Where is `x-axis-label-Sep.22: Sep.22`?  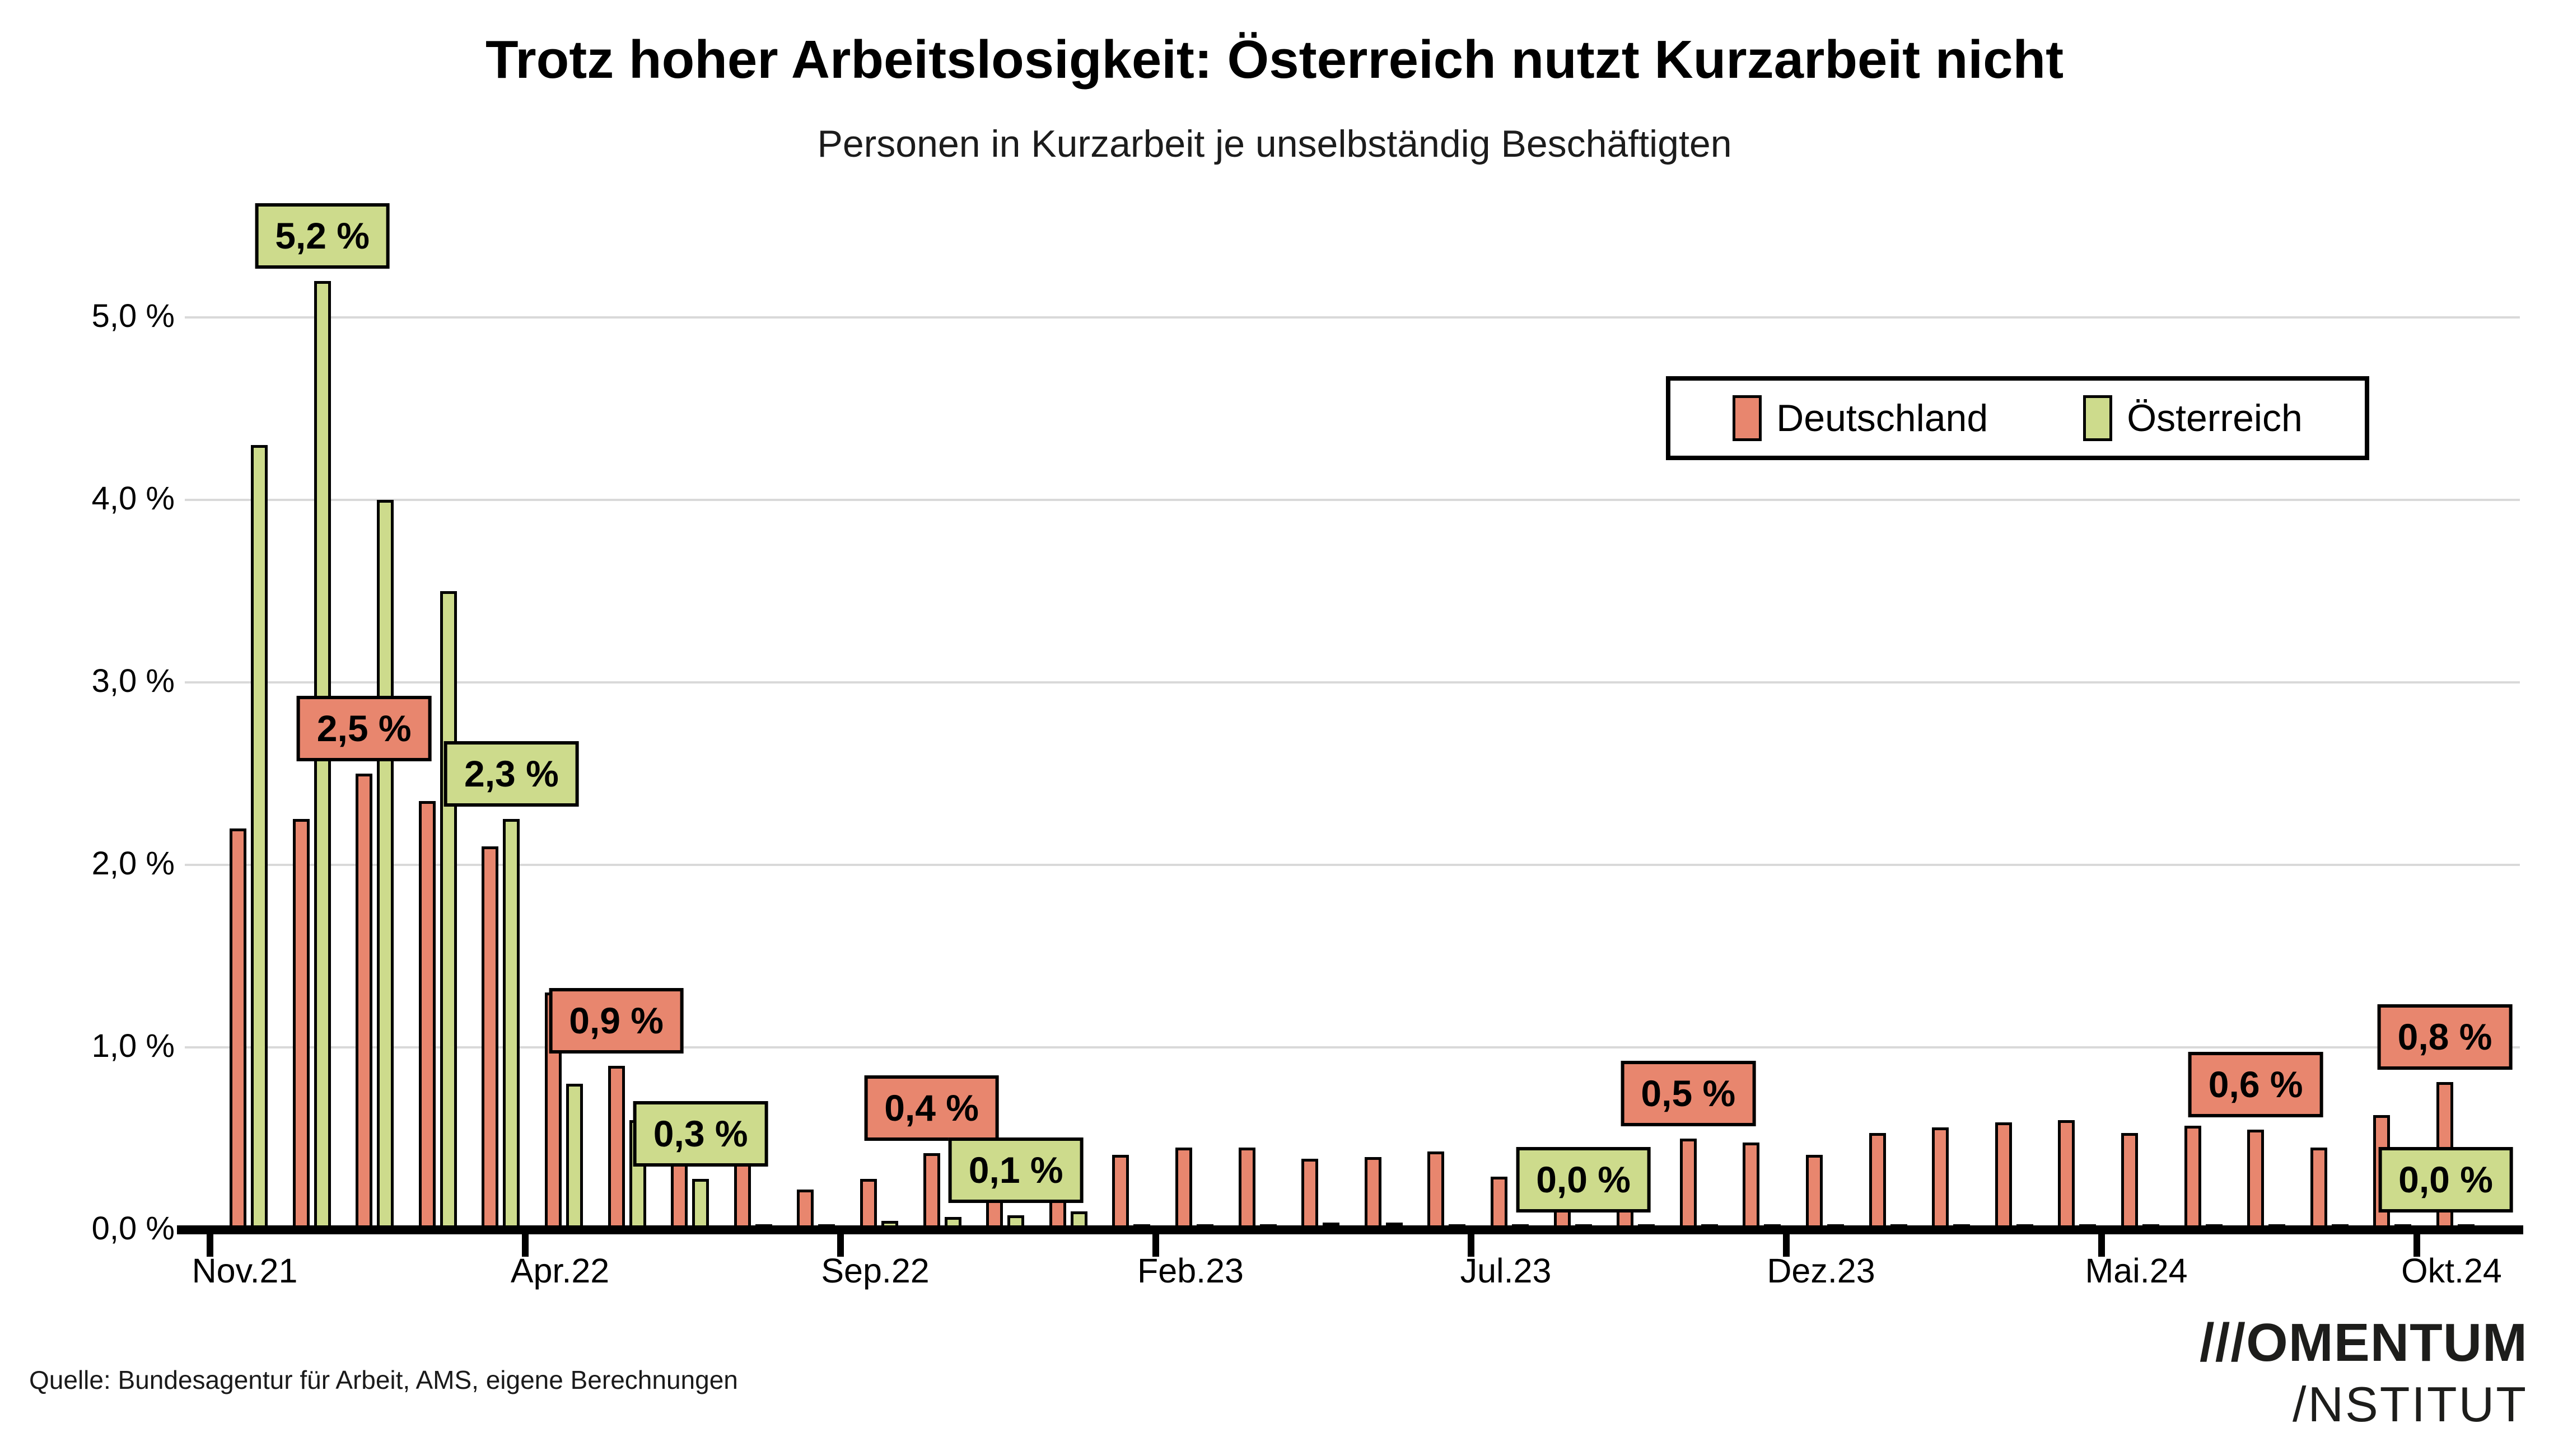
x-axis-label-Sep.22: Sep.22 is located at coordinates (875, 1271).